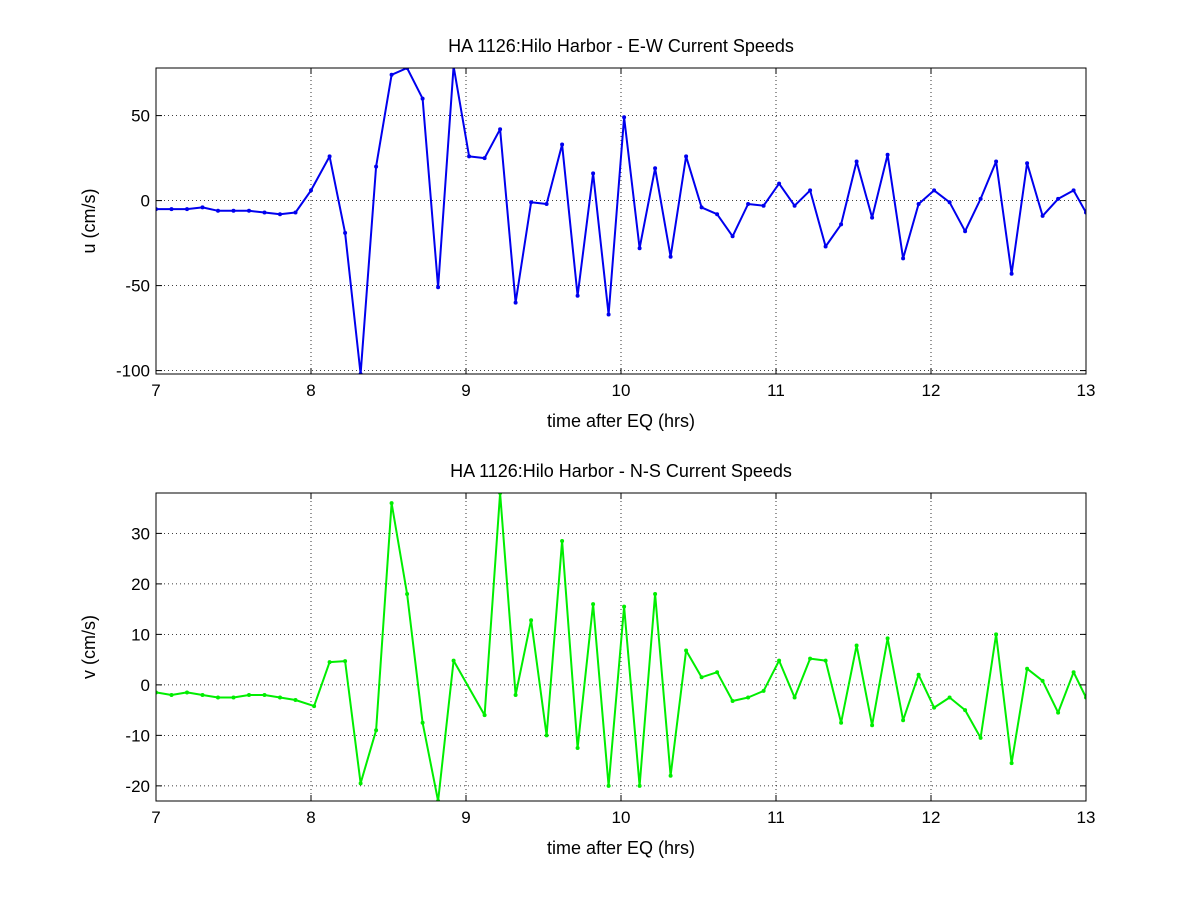 This screenshot has height=900, width=1200. Describe the element at coordinates (621, 471) in the screenshot. I see `chart-title: HA 1126:Hilo Harbor - N-S Current Speeds` at that location.